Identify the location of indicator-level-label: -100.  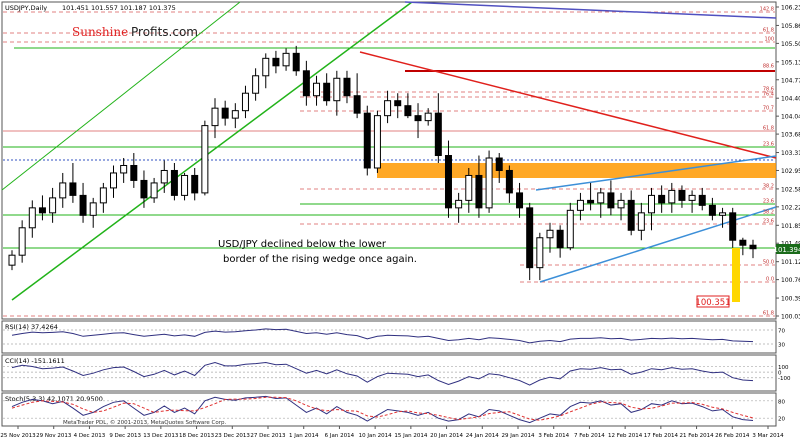
(784, 379).